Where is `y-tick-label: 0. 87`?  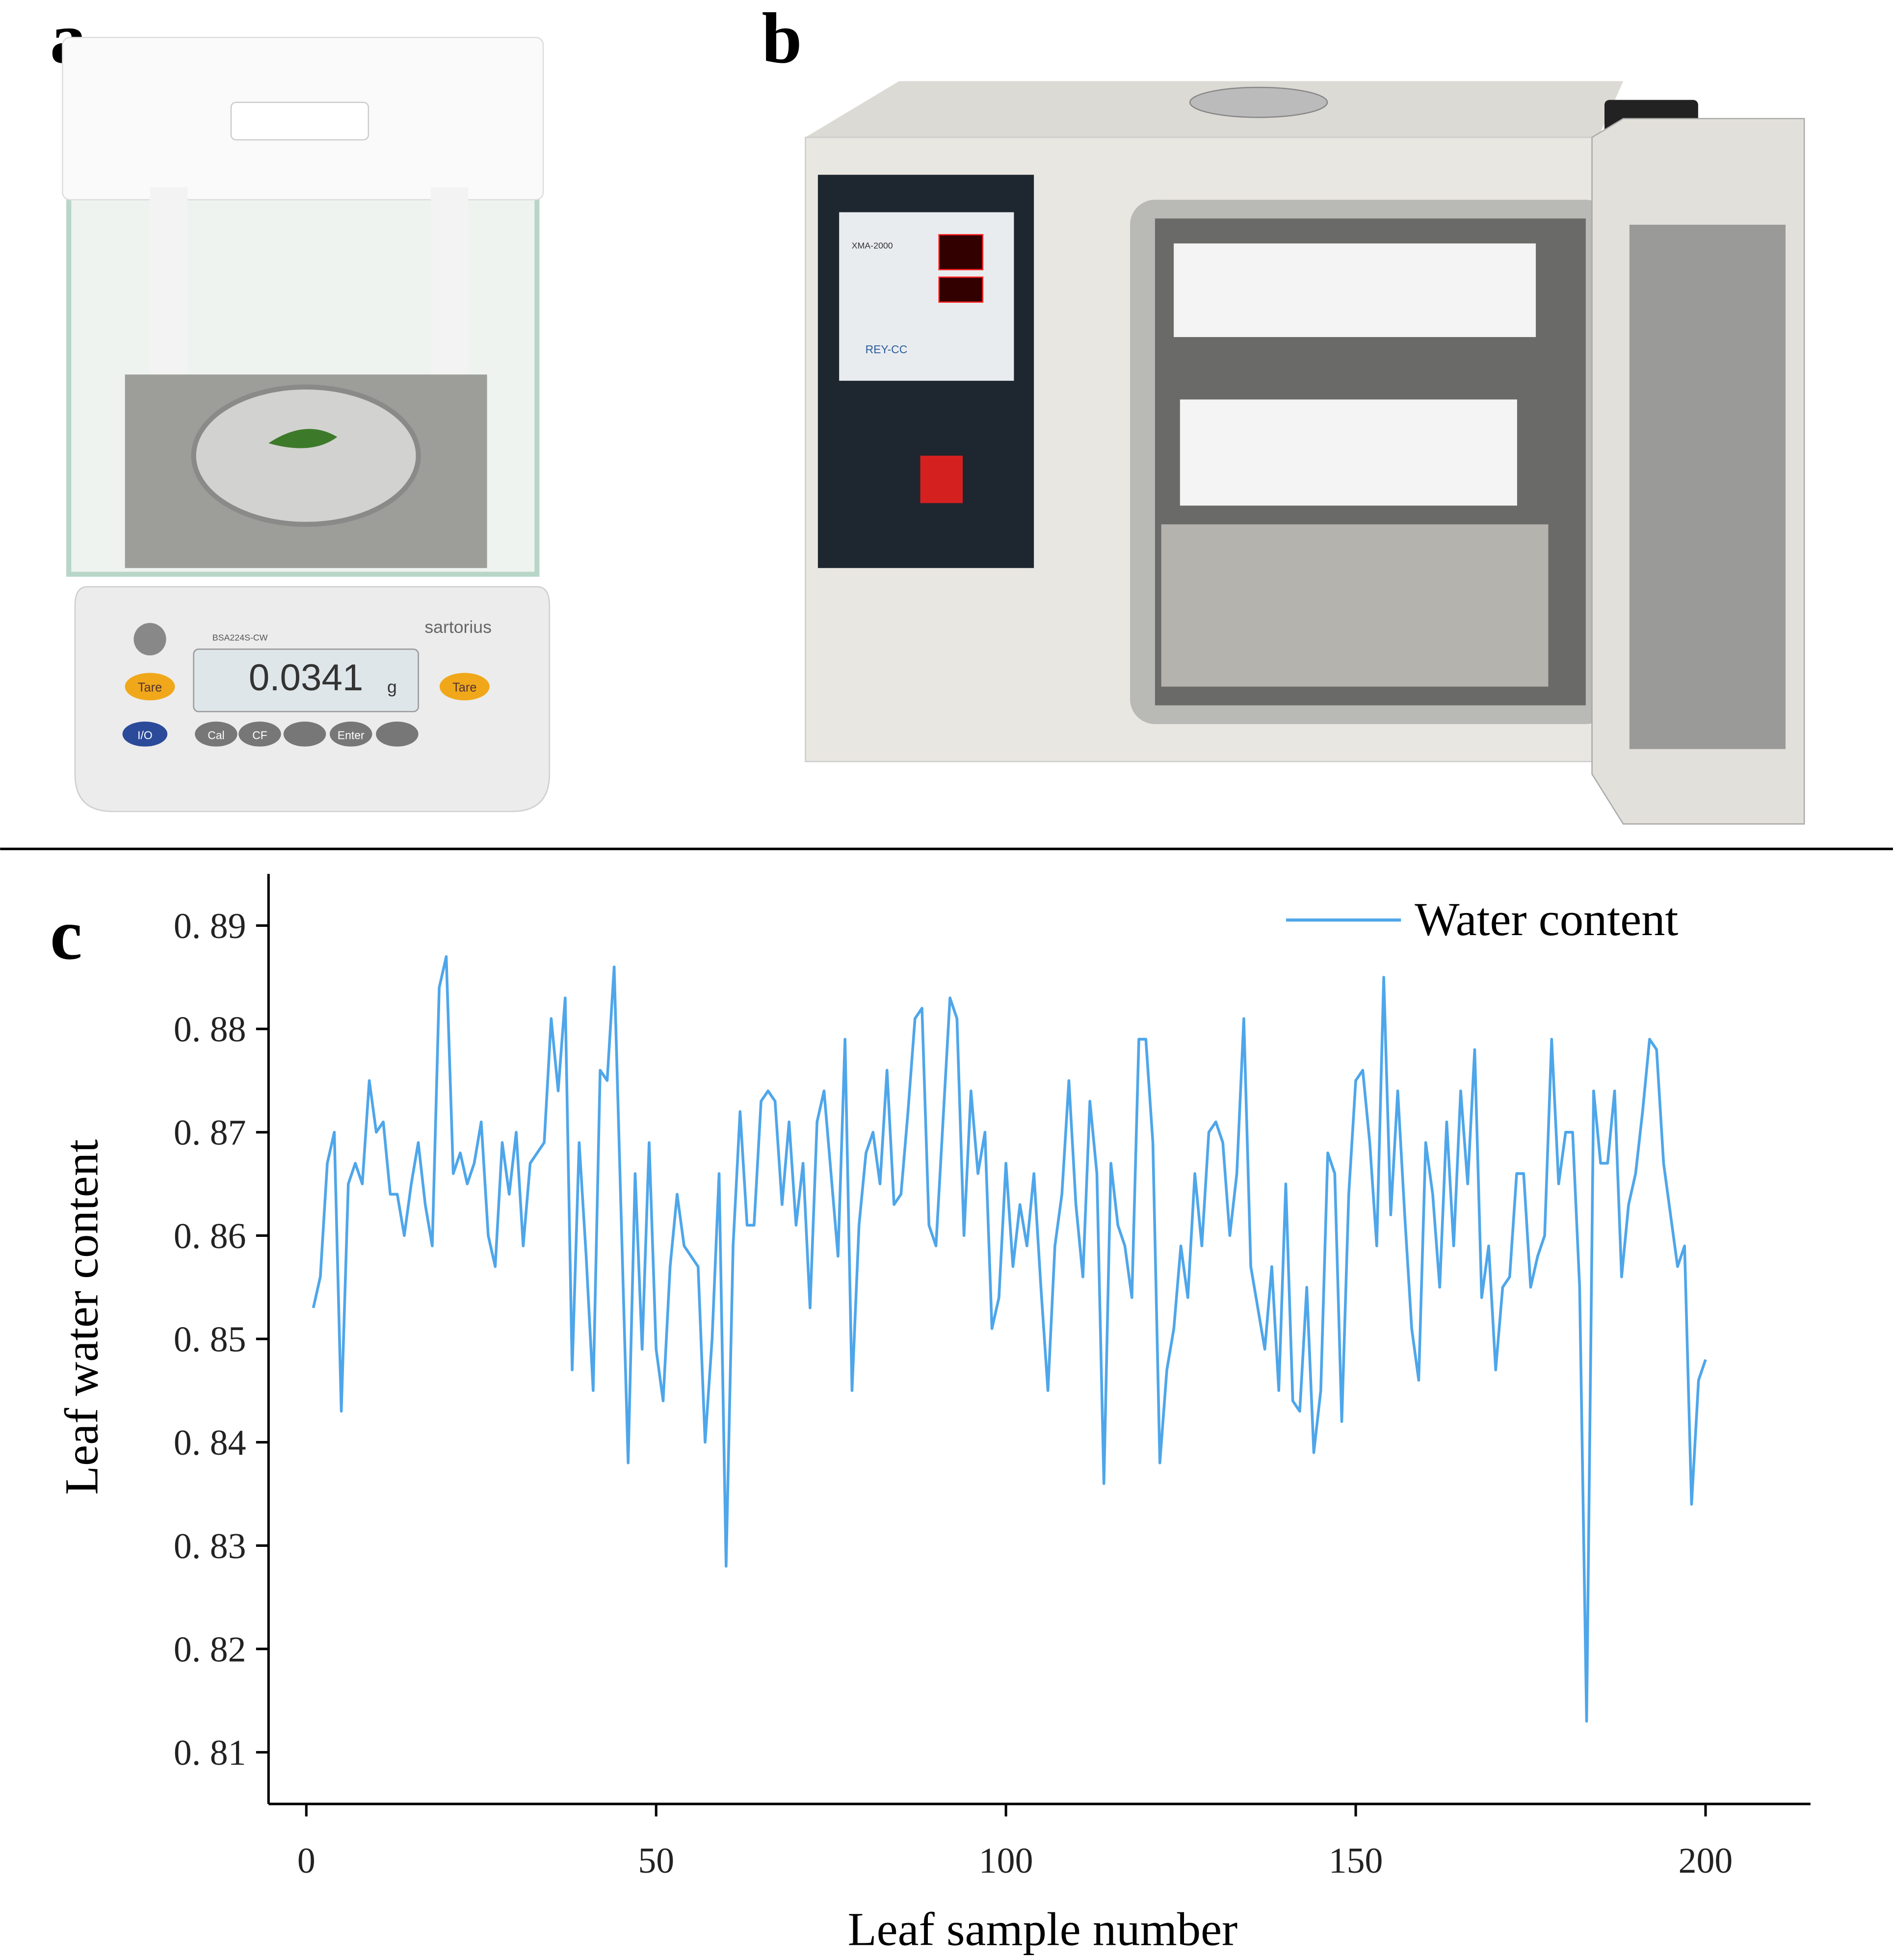 y-tick-label: 0. 87 is located at coordinates (210, 1132).